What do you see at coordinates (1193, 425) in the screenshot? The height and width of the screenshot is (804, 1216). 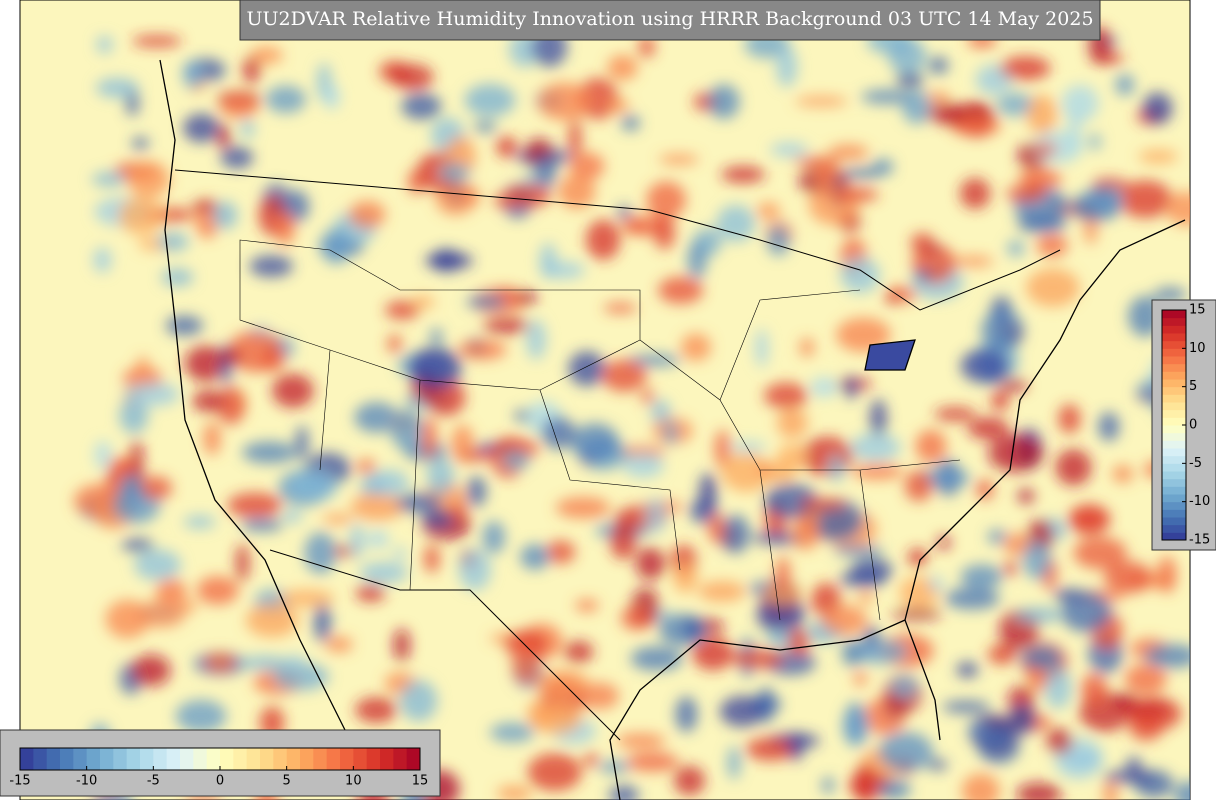 I see `colorbar-tick-label: 0` at bounding box center [1193, 425].